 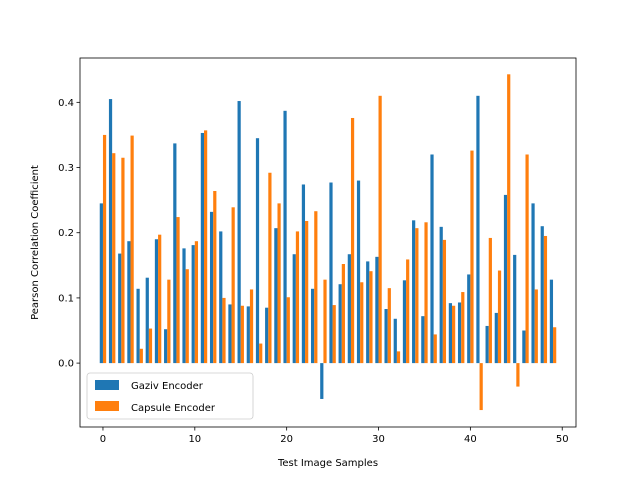 What do you see at coordinates (286, 439) in the screenshot?
I see `x-tick-label-20: 20` at bounding box center [286, 439].